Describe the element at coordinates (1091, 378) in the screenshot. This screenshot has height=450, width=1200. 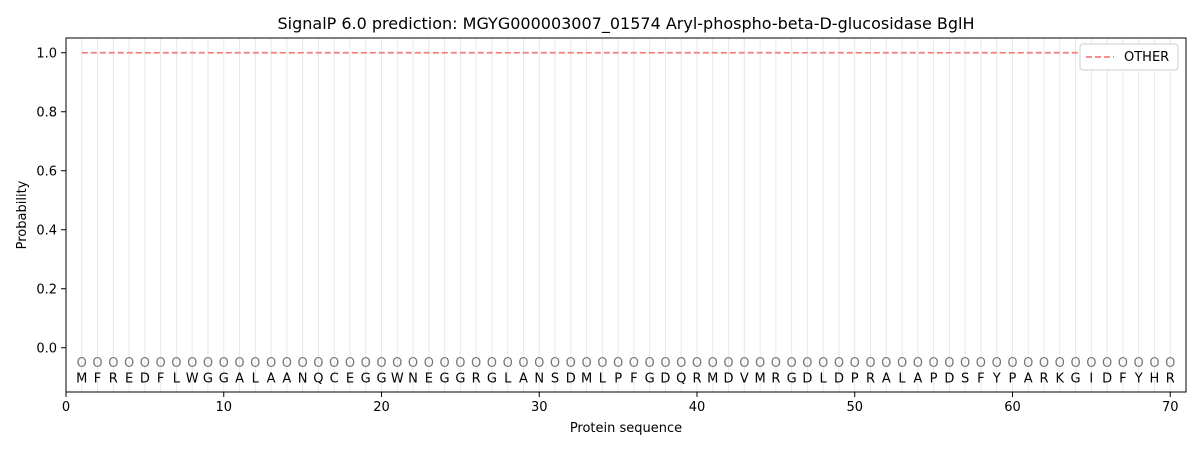
I see `residue-label: I` at that location.